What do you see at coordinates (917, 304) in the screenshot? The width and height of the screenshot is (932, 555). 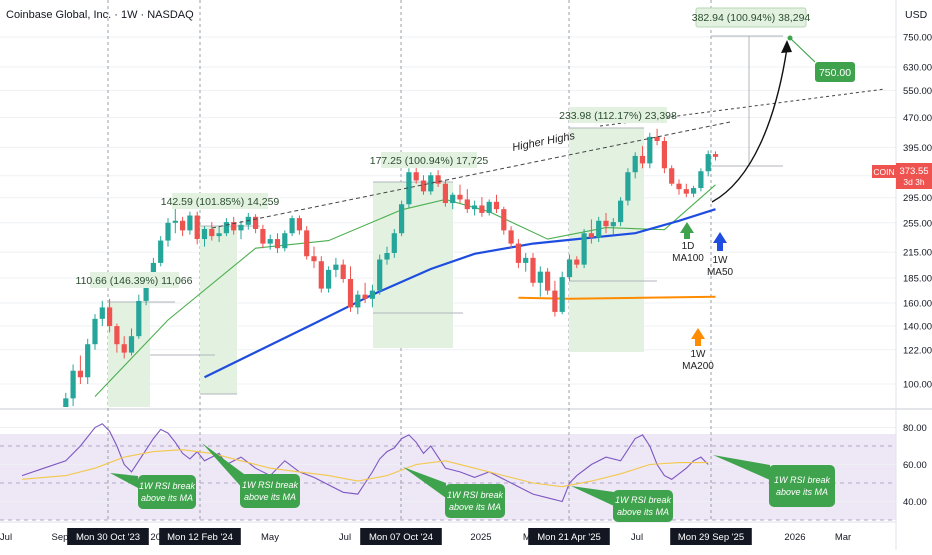 I see `price-tick-10: 160.00` at bounding box center [917, 304].